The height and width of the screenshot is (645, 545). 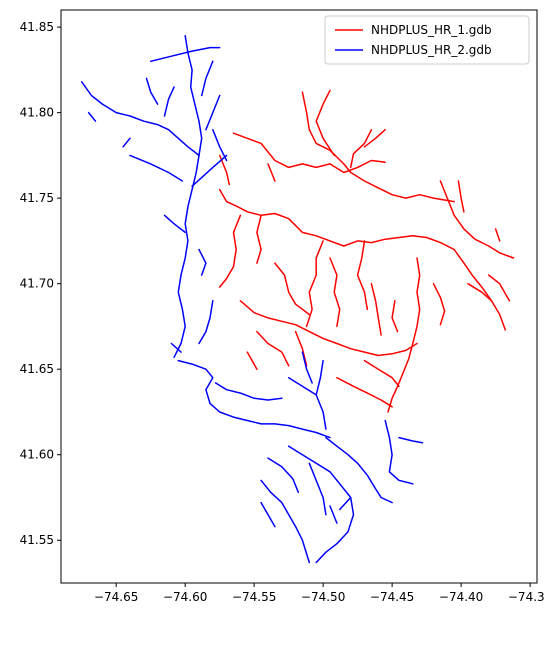 What do you see at coordinates (254, 597) in the screenshot?
I see `x-tick-label: −74.55` at bounding box center [254, 597].